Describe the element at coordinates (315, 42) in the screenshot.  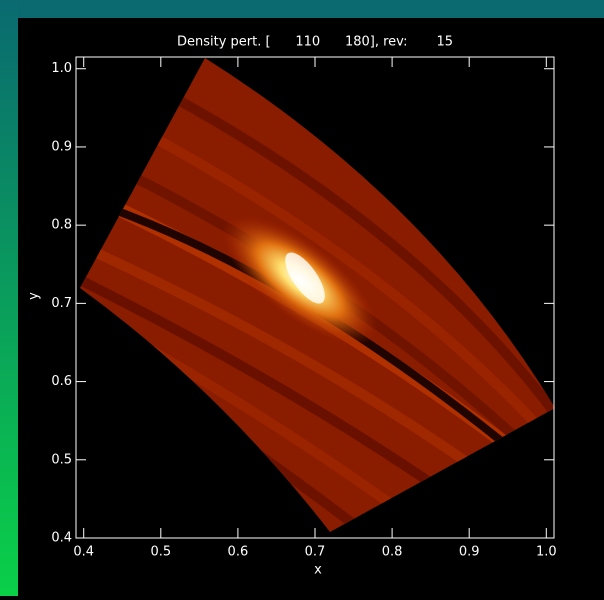
I see `chart-title: Density pert. [ 110 180], rev: 15` at that location.